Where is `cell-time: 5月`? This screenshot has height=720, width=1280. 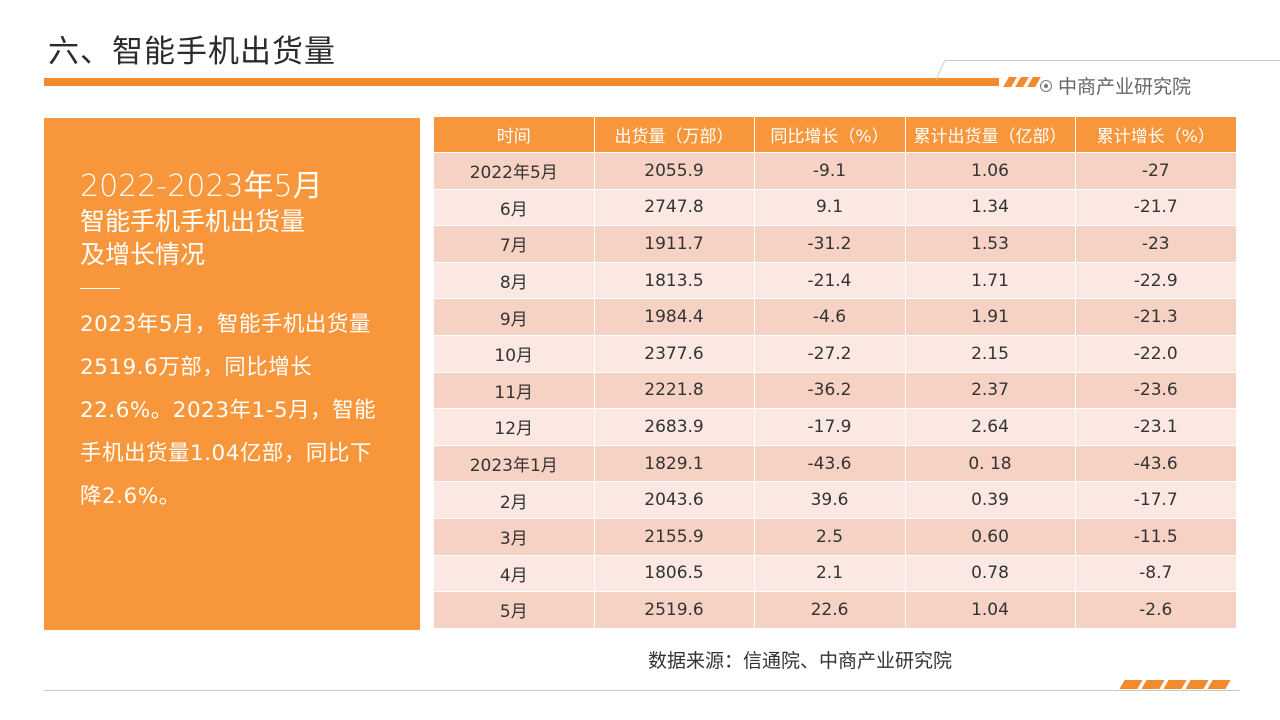 cell-time: 5月 is located at coordinates (514, 609).